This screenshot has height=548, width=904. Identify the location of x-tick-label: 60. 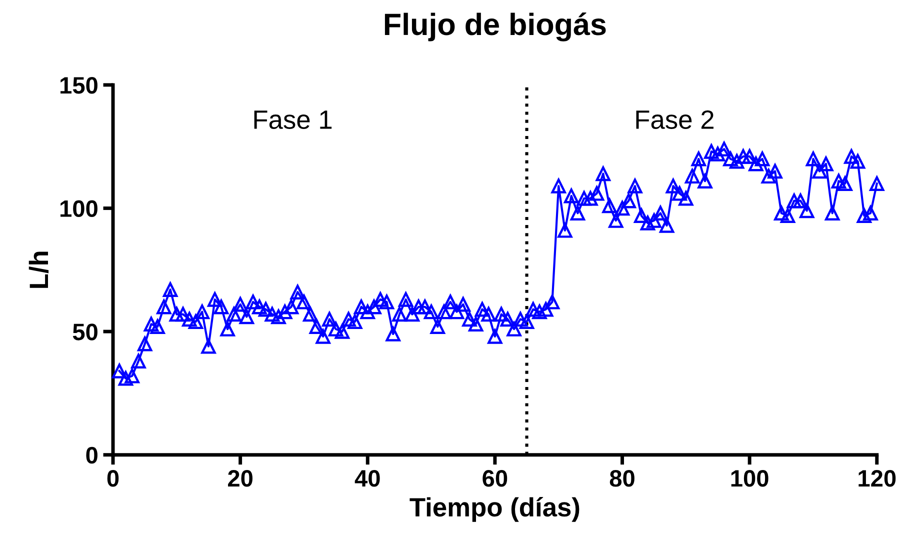
(495, 478).